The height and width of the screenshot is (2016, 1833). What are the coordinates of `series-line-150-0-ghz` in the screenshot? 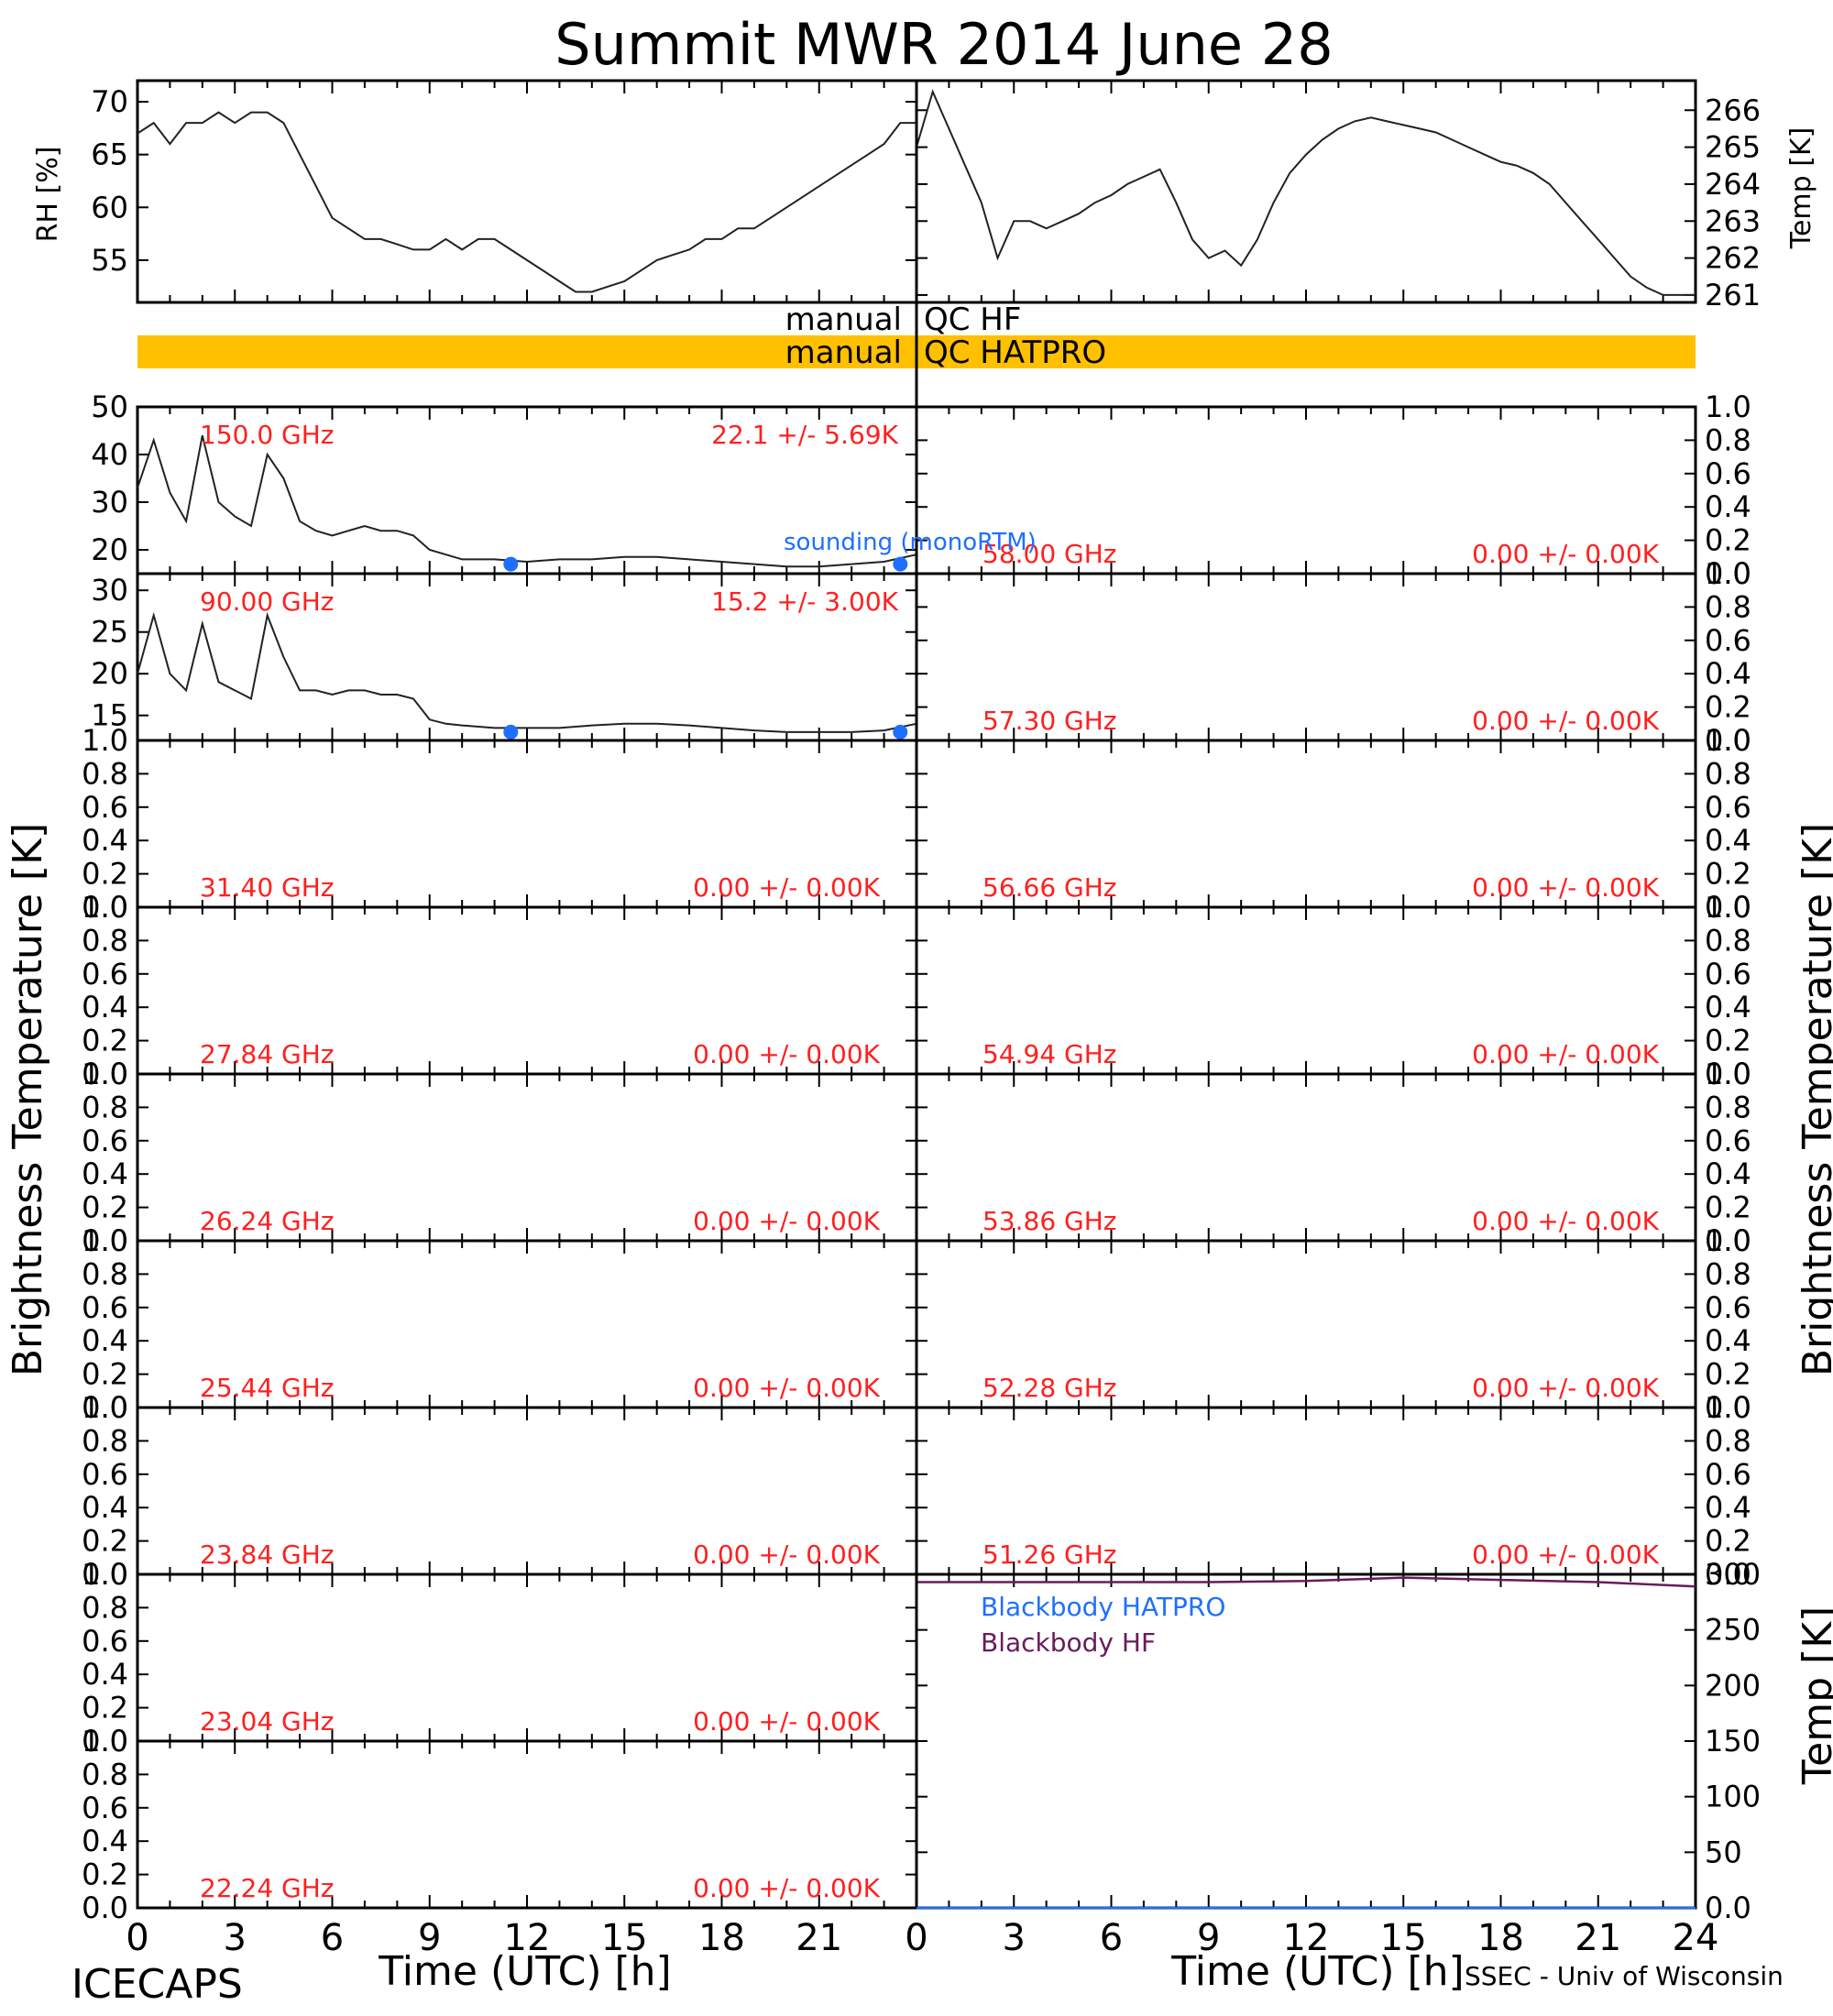 It's located at (527, 501).